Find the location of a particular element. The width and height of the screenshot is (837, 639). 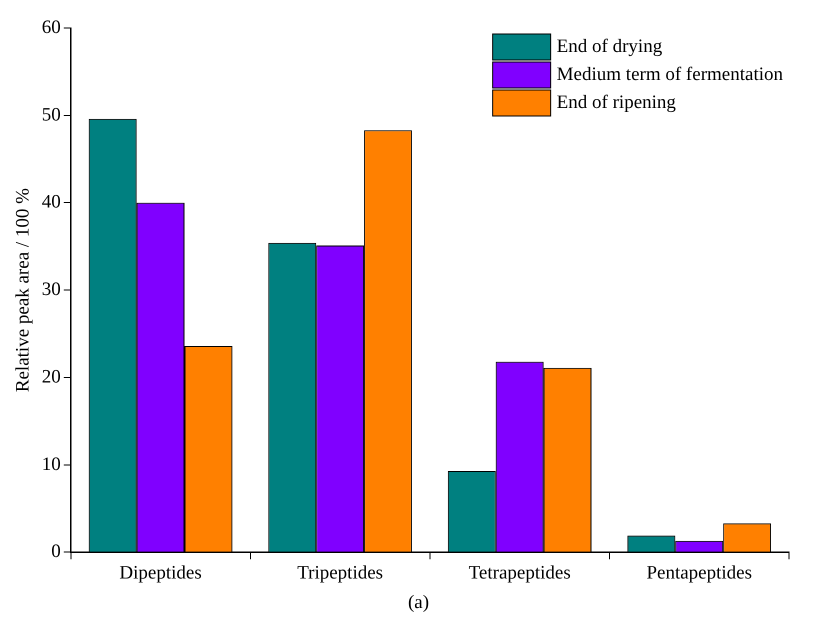

legend-label: End of drying is located at coordinates (609, 46).